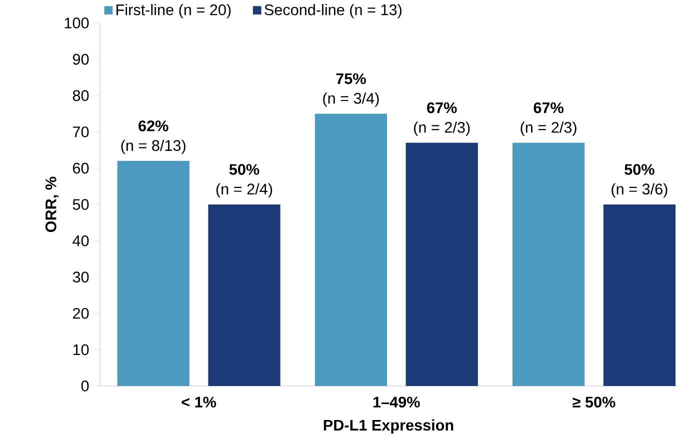 This screenshot has width=682, height=448. I want to click on annotation: (n = 8/13), so click(153, 147).